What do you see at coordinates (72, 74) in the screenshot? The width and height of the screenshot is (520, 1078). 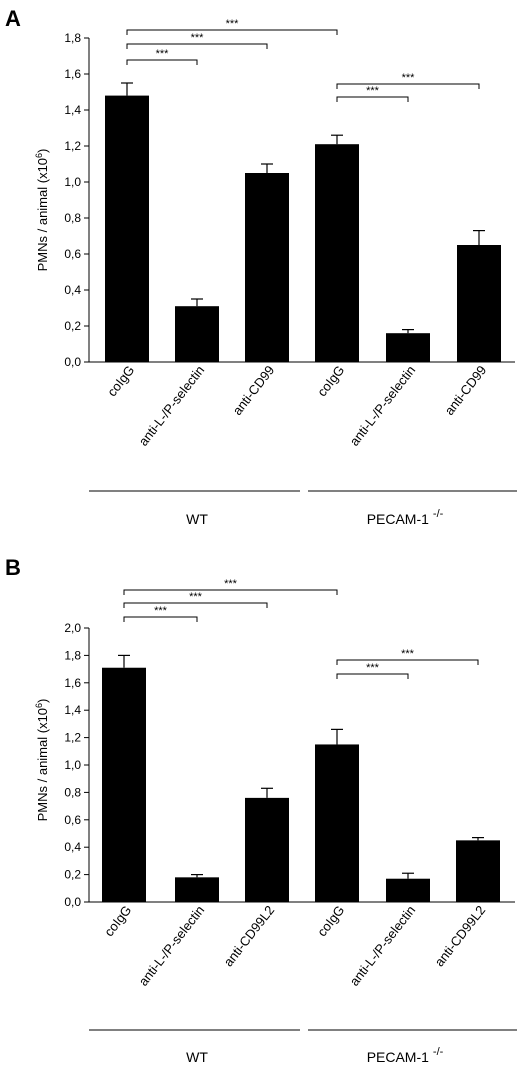 I see `y-tick-label-a: 1,6` at bounding box center [72, 74].